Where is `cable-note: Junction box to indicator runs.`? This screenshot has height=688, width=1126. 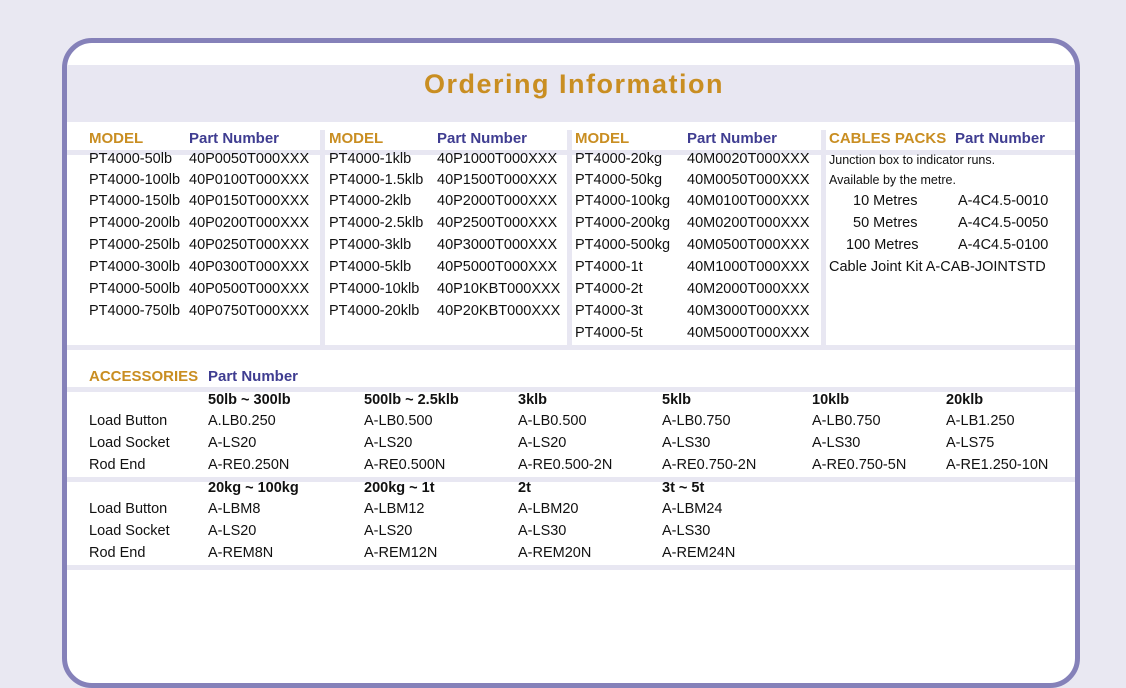 cable-note: Junction box to indicator runs. is located at coordinates (912, 160).